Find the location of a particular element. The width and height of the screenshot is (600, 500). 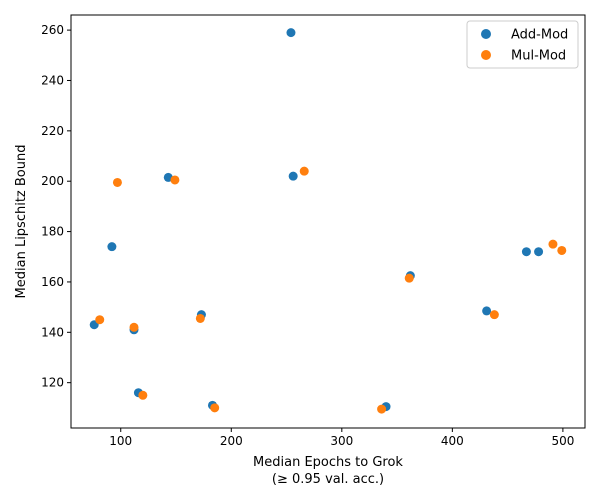

x-tick-label: 300 is located at coordinates (341, 441).